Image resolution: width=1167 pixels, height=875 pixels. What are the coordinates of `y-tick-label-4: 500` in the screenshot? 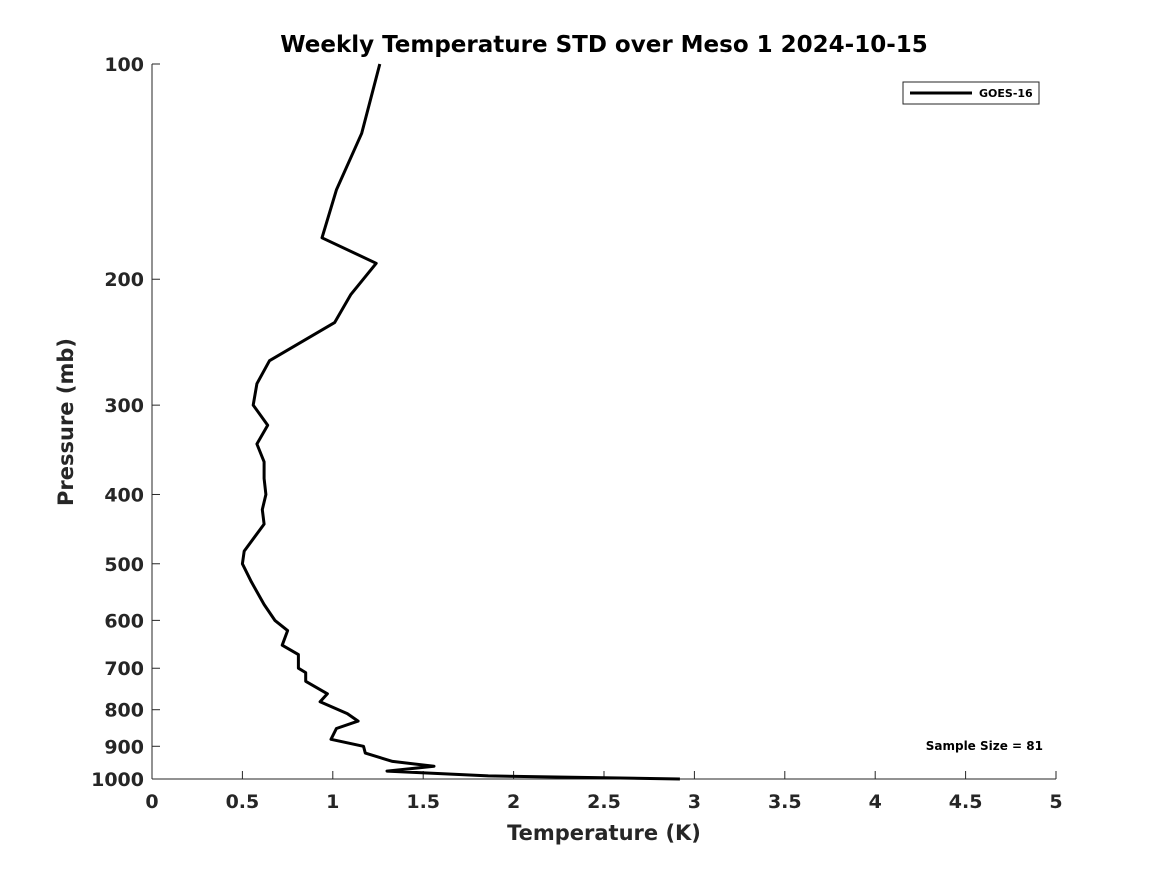 It's located at (124, 565).